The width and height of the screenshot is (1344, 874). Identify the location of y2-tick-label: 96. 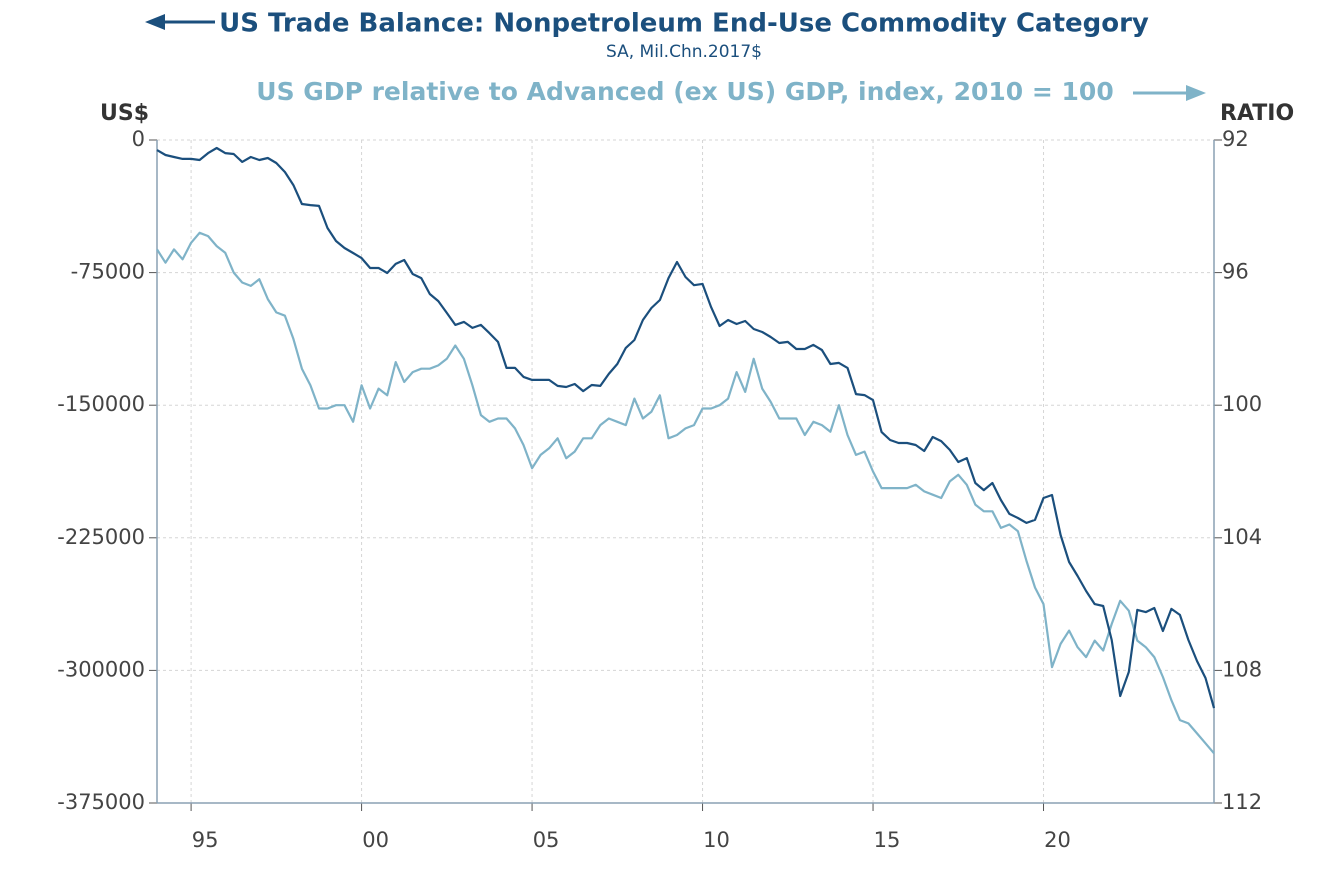
(1235, 272).